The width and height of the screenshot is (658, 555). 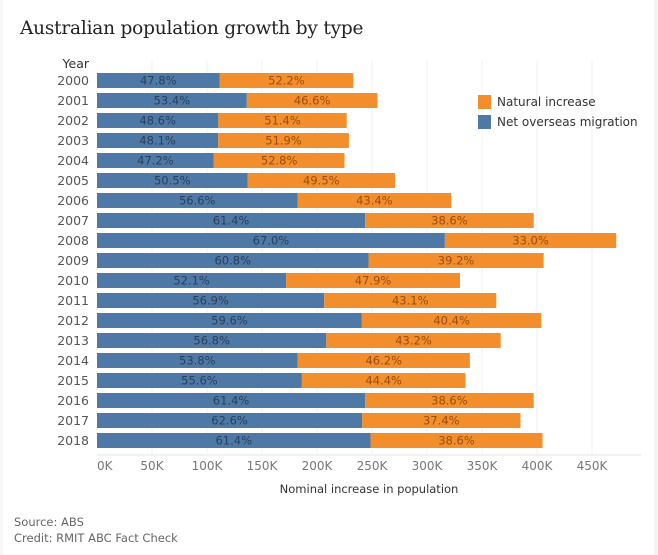 What do you see at coordinates (73, 140) in the screenshot?
I see `y-tick-label: 2003` at bounding box center [73, 140].